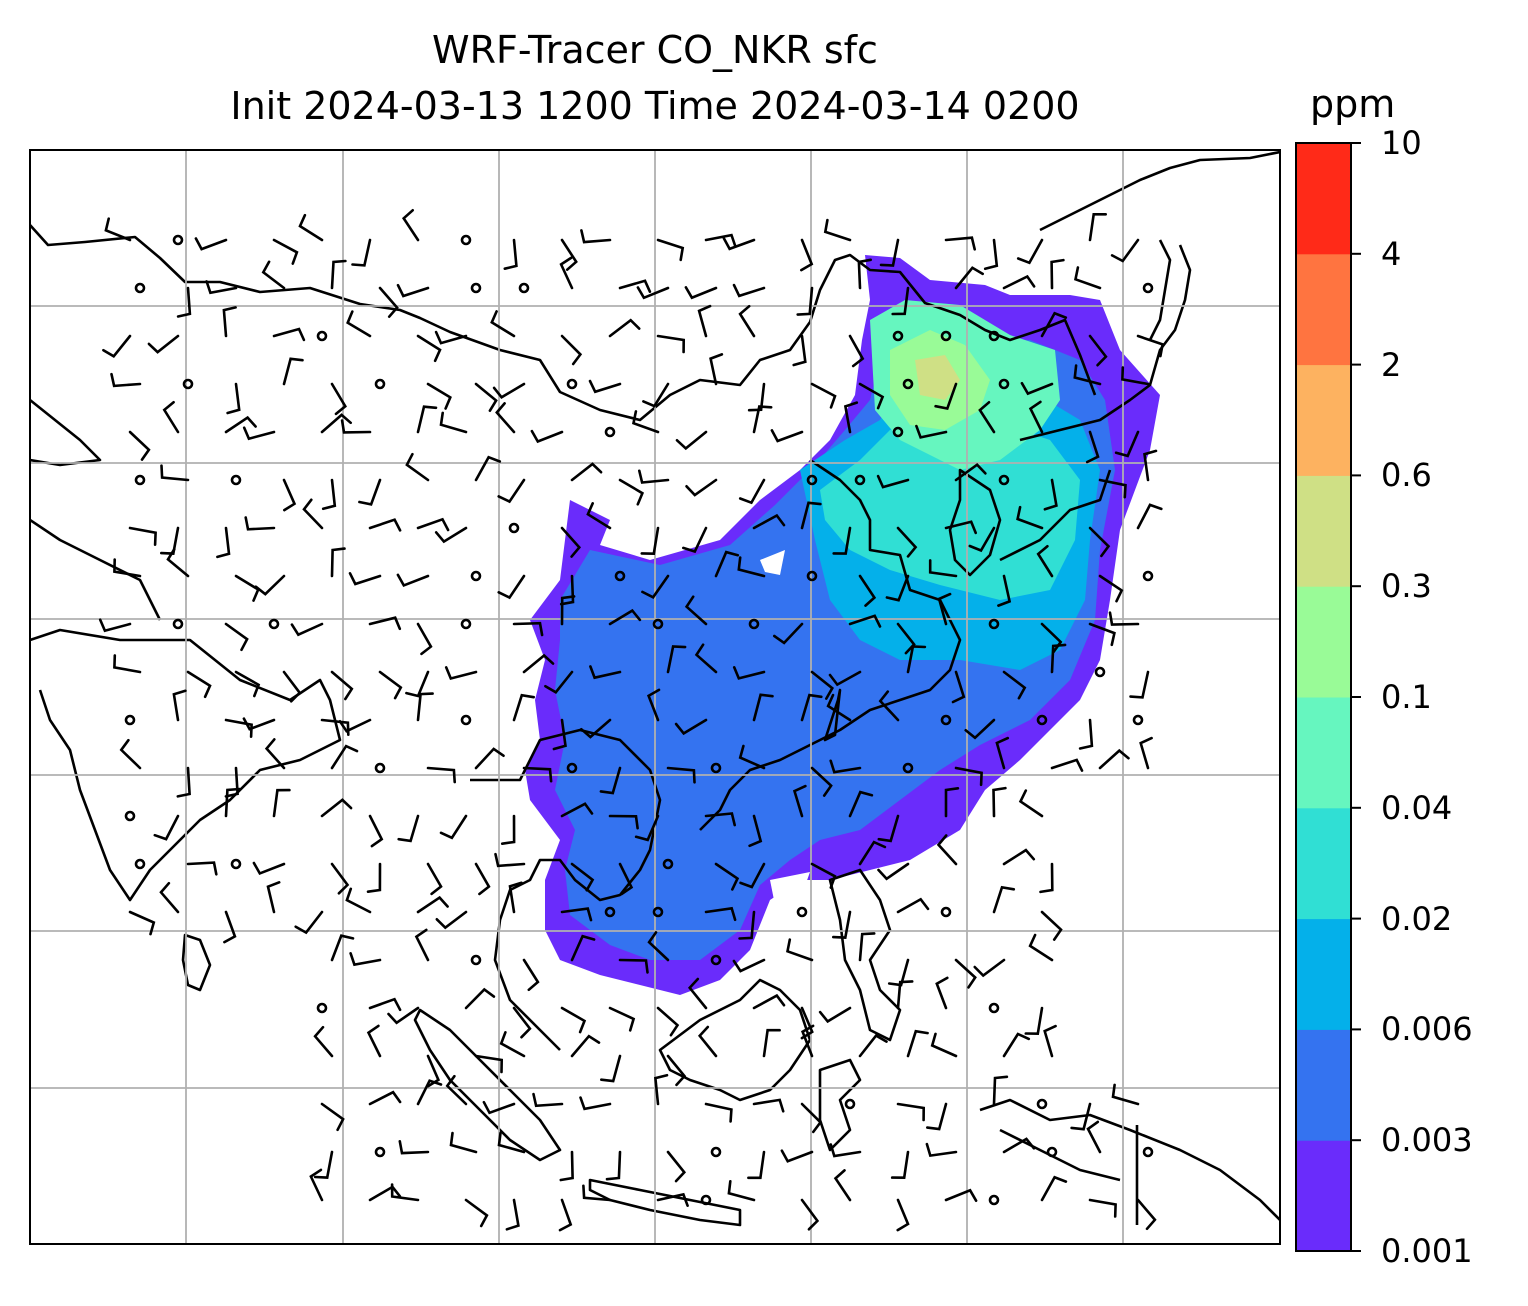 The height and width of the screenshot is (1306, 1528). I want to click on coastline-sulawesi, so click(840, 1105).